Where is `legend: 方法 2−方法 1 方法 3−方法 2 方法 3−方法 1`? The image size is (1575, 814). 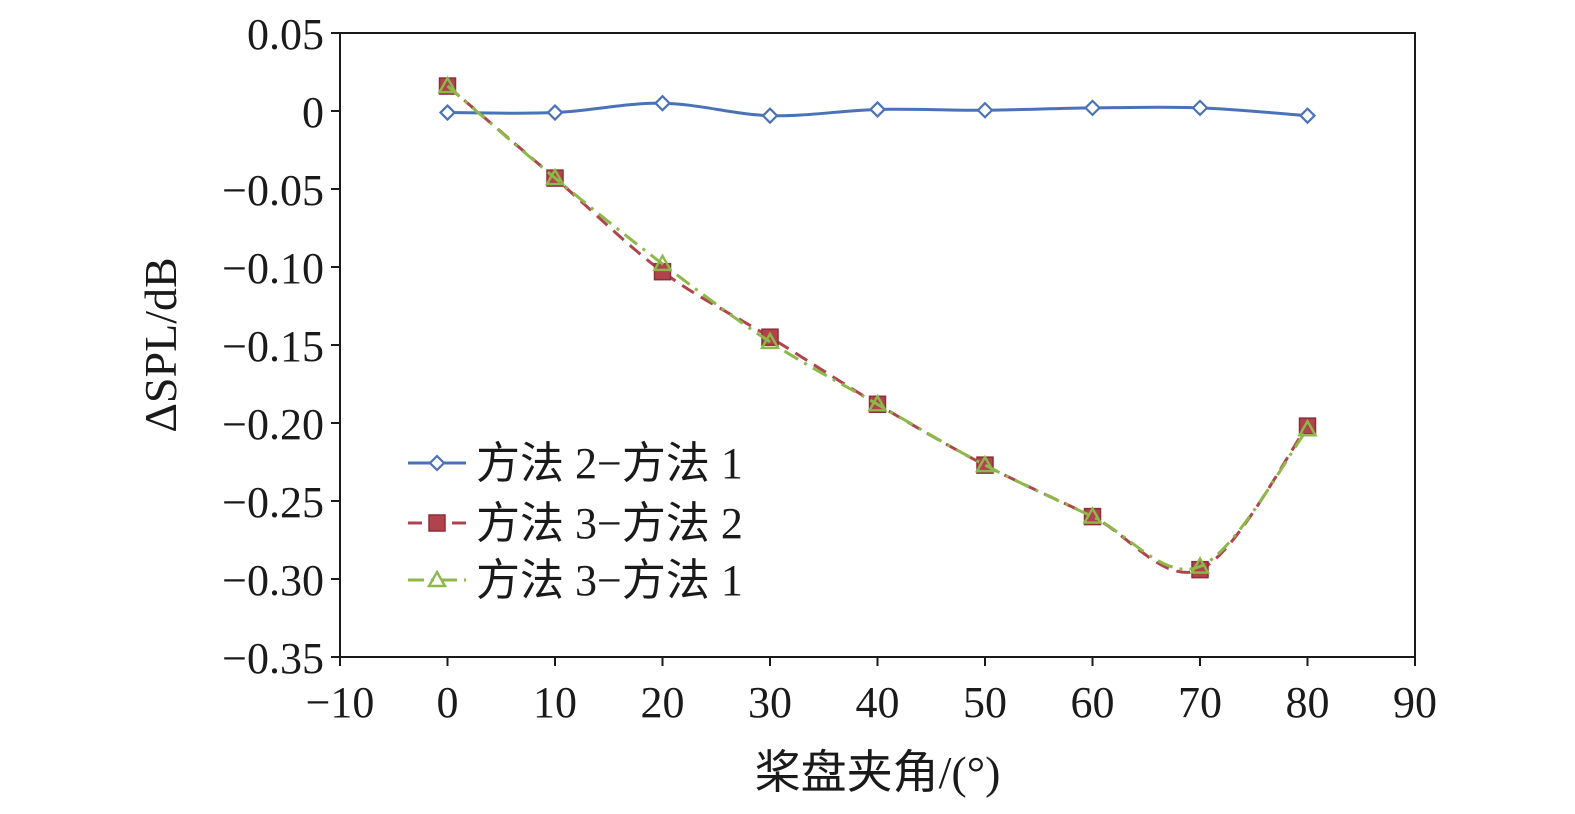 legend: 方法 2−方法 1 方法 3−方法 2 方法 3−方法 1 is located at coordinates (575, 522).